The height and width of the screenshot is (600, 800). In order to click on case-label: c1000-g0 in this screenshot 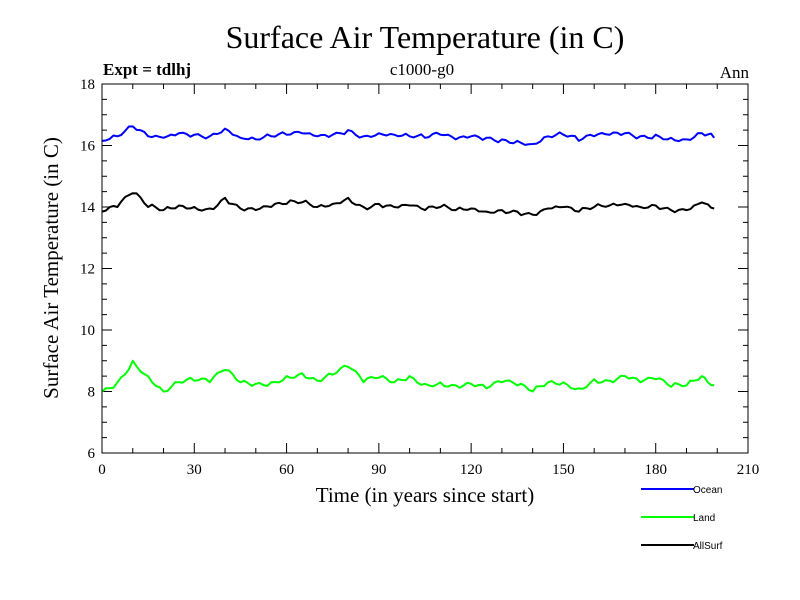, I will do `click(422, 69)`.